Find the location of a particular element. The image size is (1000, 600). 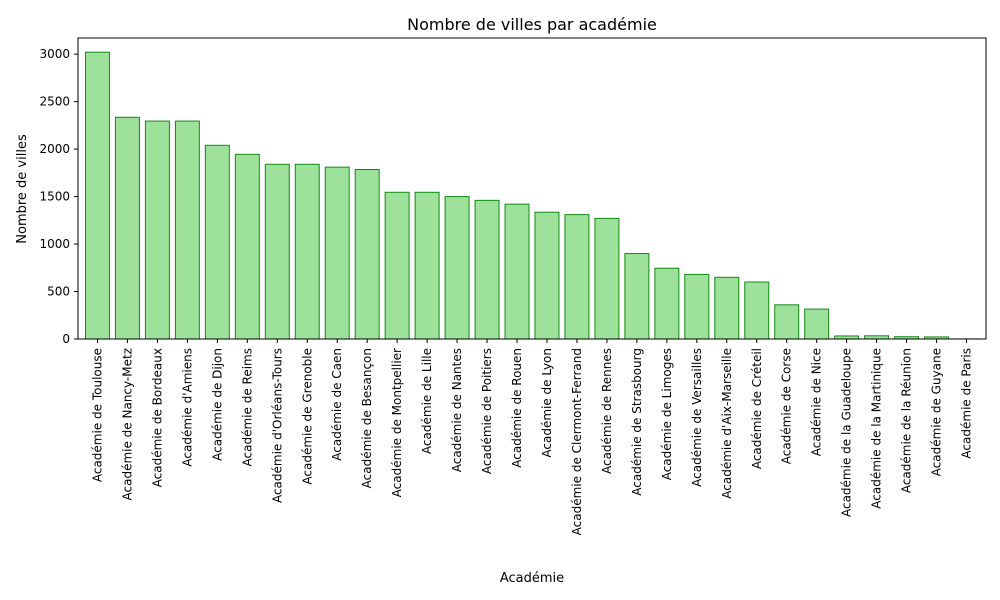

x-tick-label: Académie de Nantes is located at coordinates (457, 410).